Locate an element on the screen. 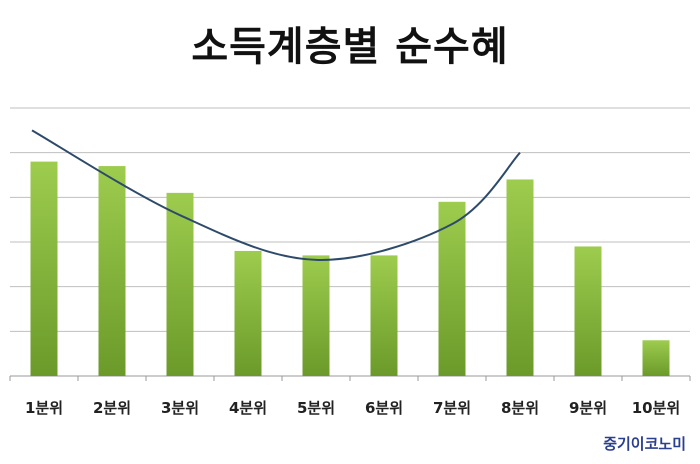 The image size is (700, 464). x-tick-label: 8분위 is located at coordinates (520, 408).